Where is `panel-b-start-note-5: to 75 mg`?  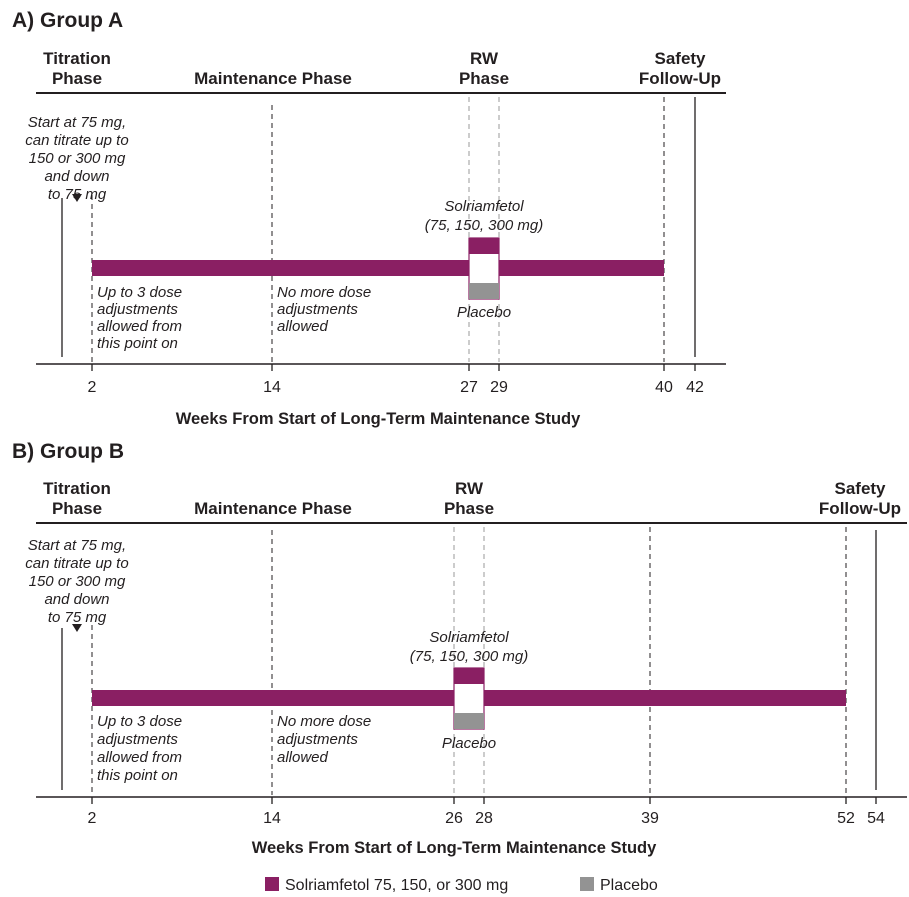
panel-b-start-note-5: to 75 mg is located at coordinates (77, 617).